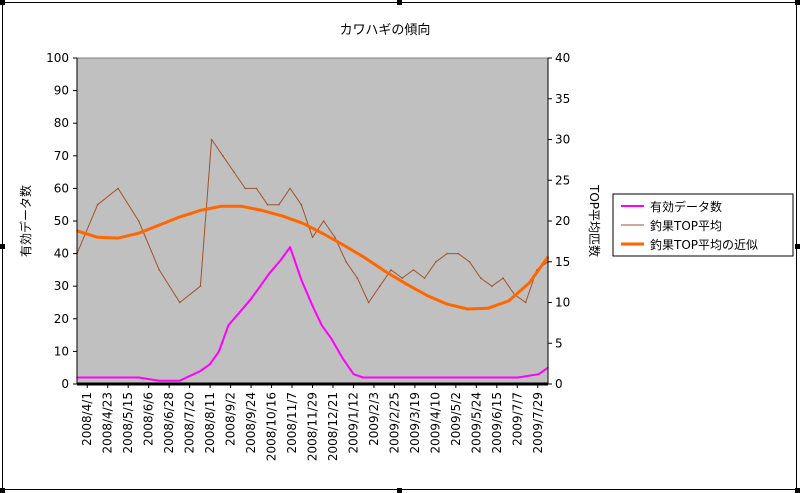  I want to click on y-tick-label: 20, so click(61, 319).